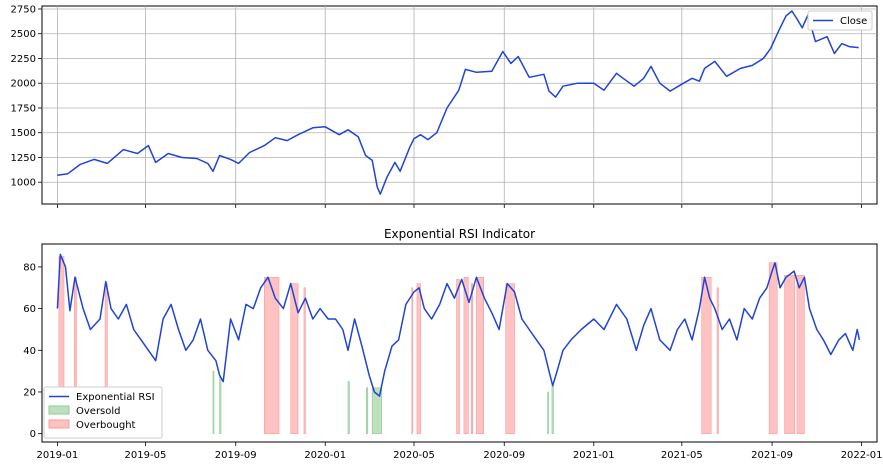 Image resolution: width=883 pixels, height=466 pixels. Describe the element at coordinates (414, 455) in the screenshot. I see `rsi-x-tick-label: 2020-05` at that location.